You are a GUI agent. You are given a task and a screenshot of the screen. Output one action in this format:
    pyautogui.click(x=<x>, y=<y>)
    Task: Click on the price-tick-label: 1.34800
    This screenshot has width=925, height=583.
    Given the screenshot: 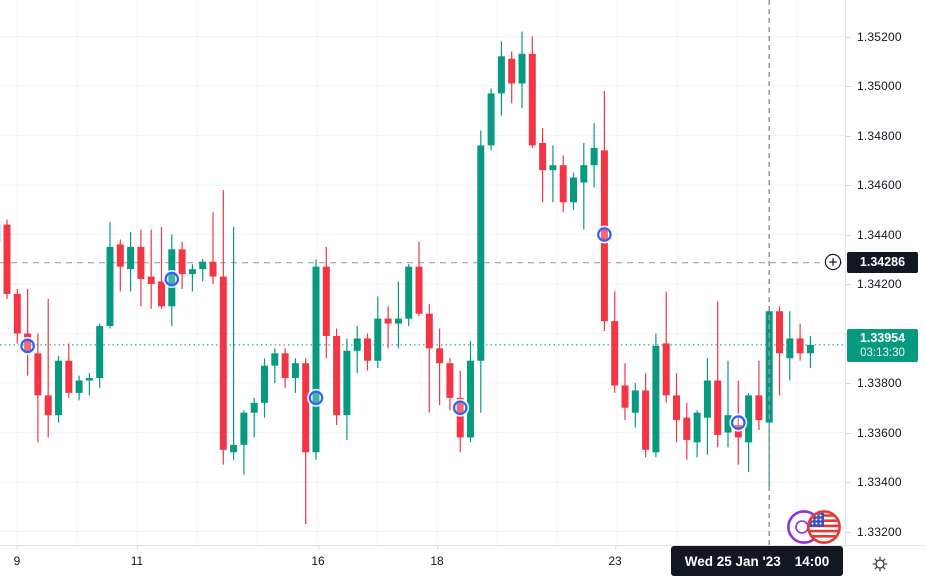 What is the action you would take?
    pyautogui.click(x=885, y=136)
    